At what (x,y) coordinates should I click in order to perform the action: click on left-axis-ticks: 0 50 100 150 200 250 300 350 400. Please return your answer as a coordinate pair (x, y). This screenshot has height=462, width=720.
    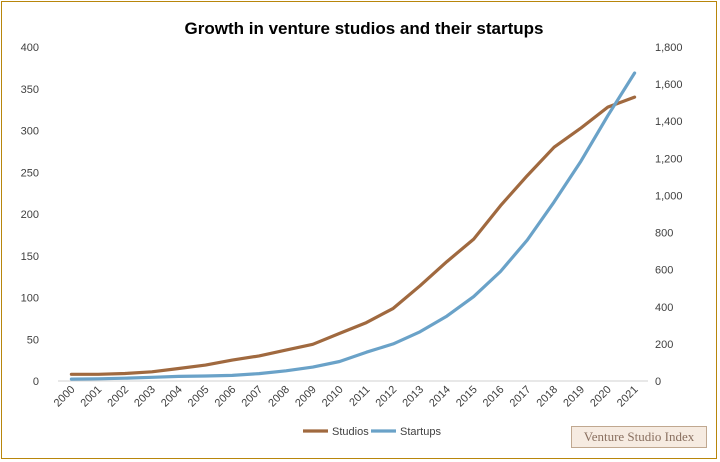
    Looking at the image, I should click on (30, 215).